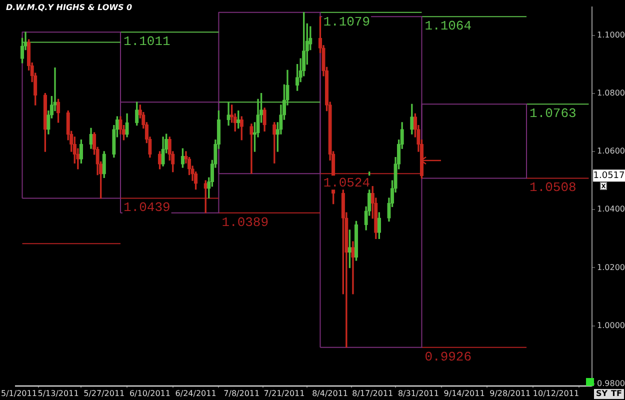 Image resolution: width=625 pixels, height=400 pixels. What do you see at coordinates (611, 93) in the screenshot?
I see `y-tick-label: 1.0800` at bounding box center [611, 93].